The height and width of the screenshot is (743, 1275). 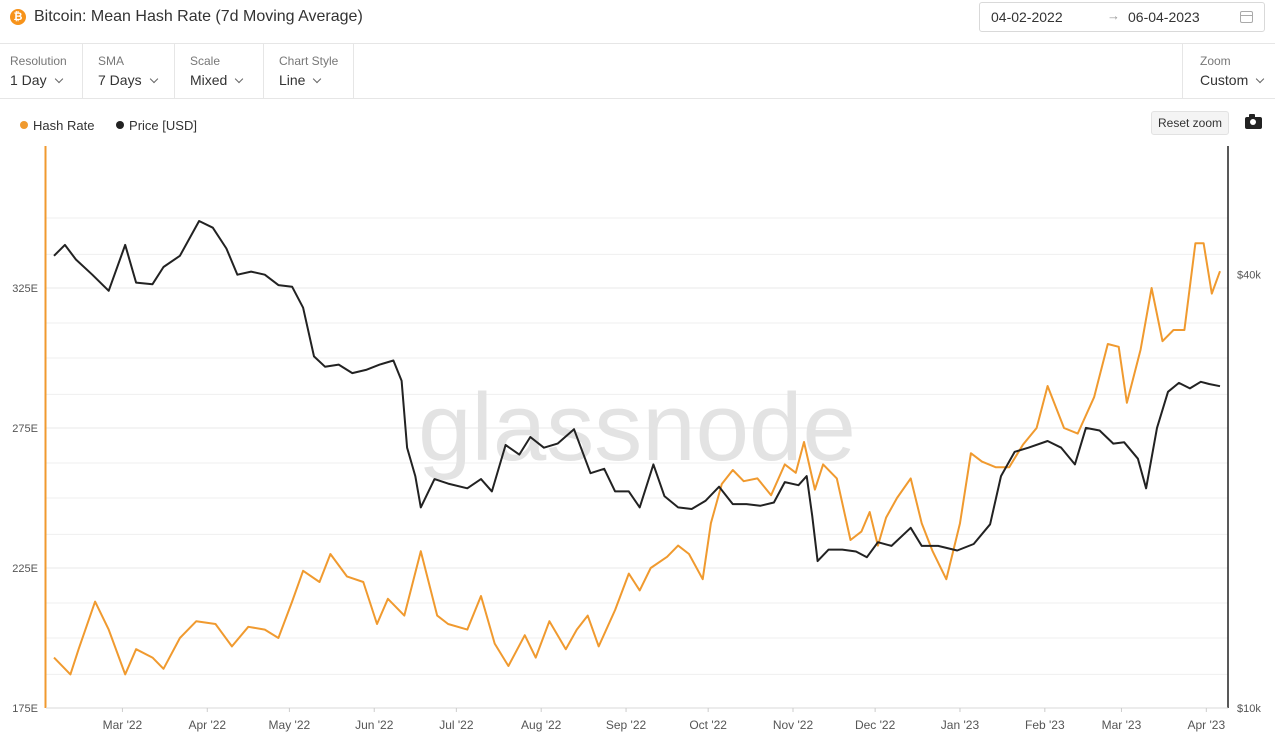 I want to click on x-tick-label: Mar '22, so click(x=123, y=725).